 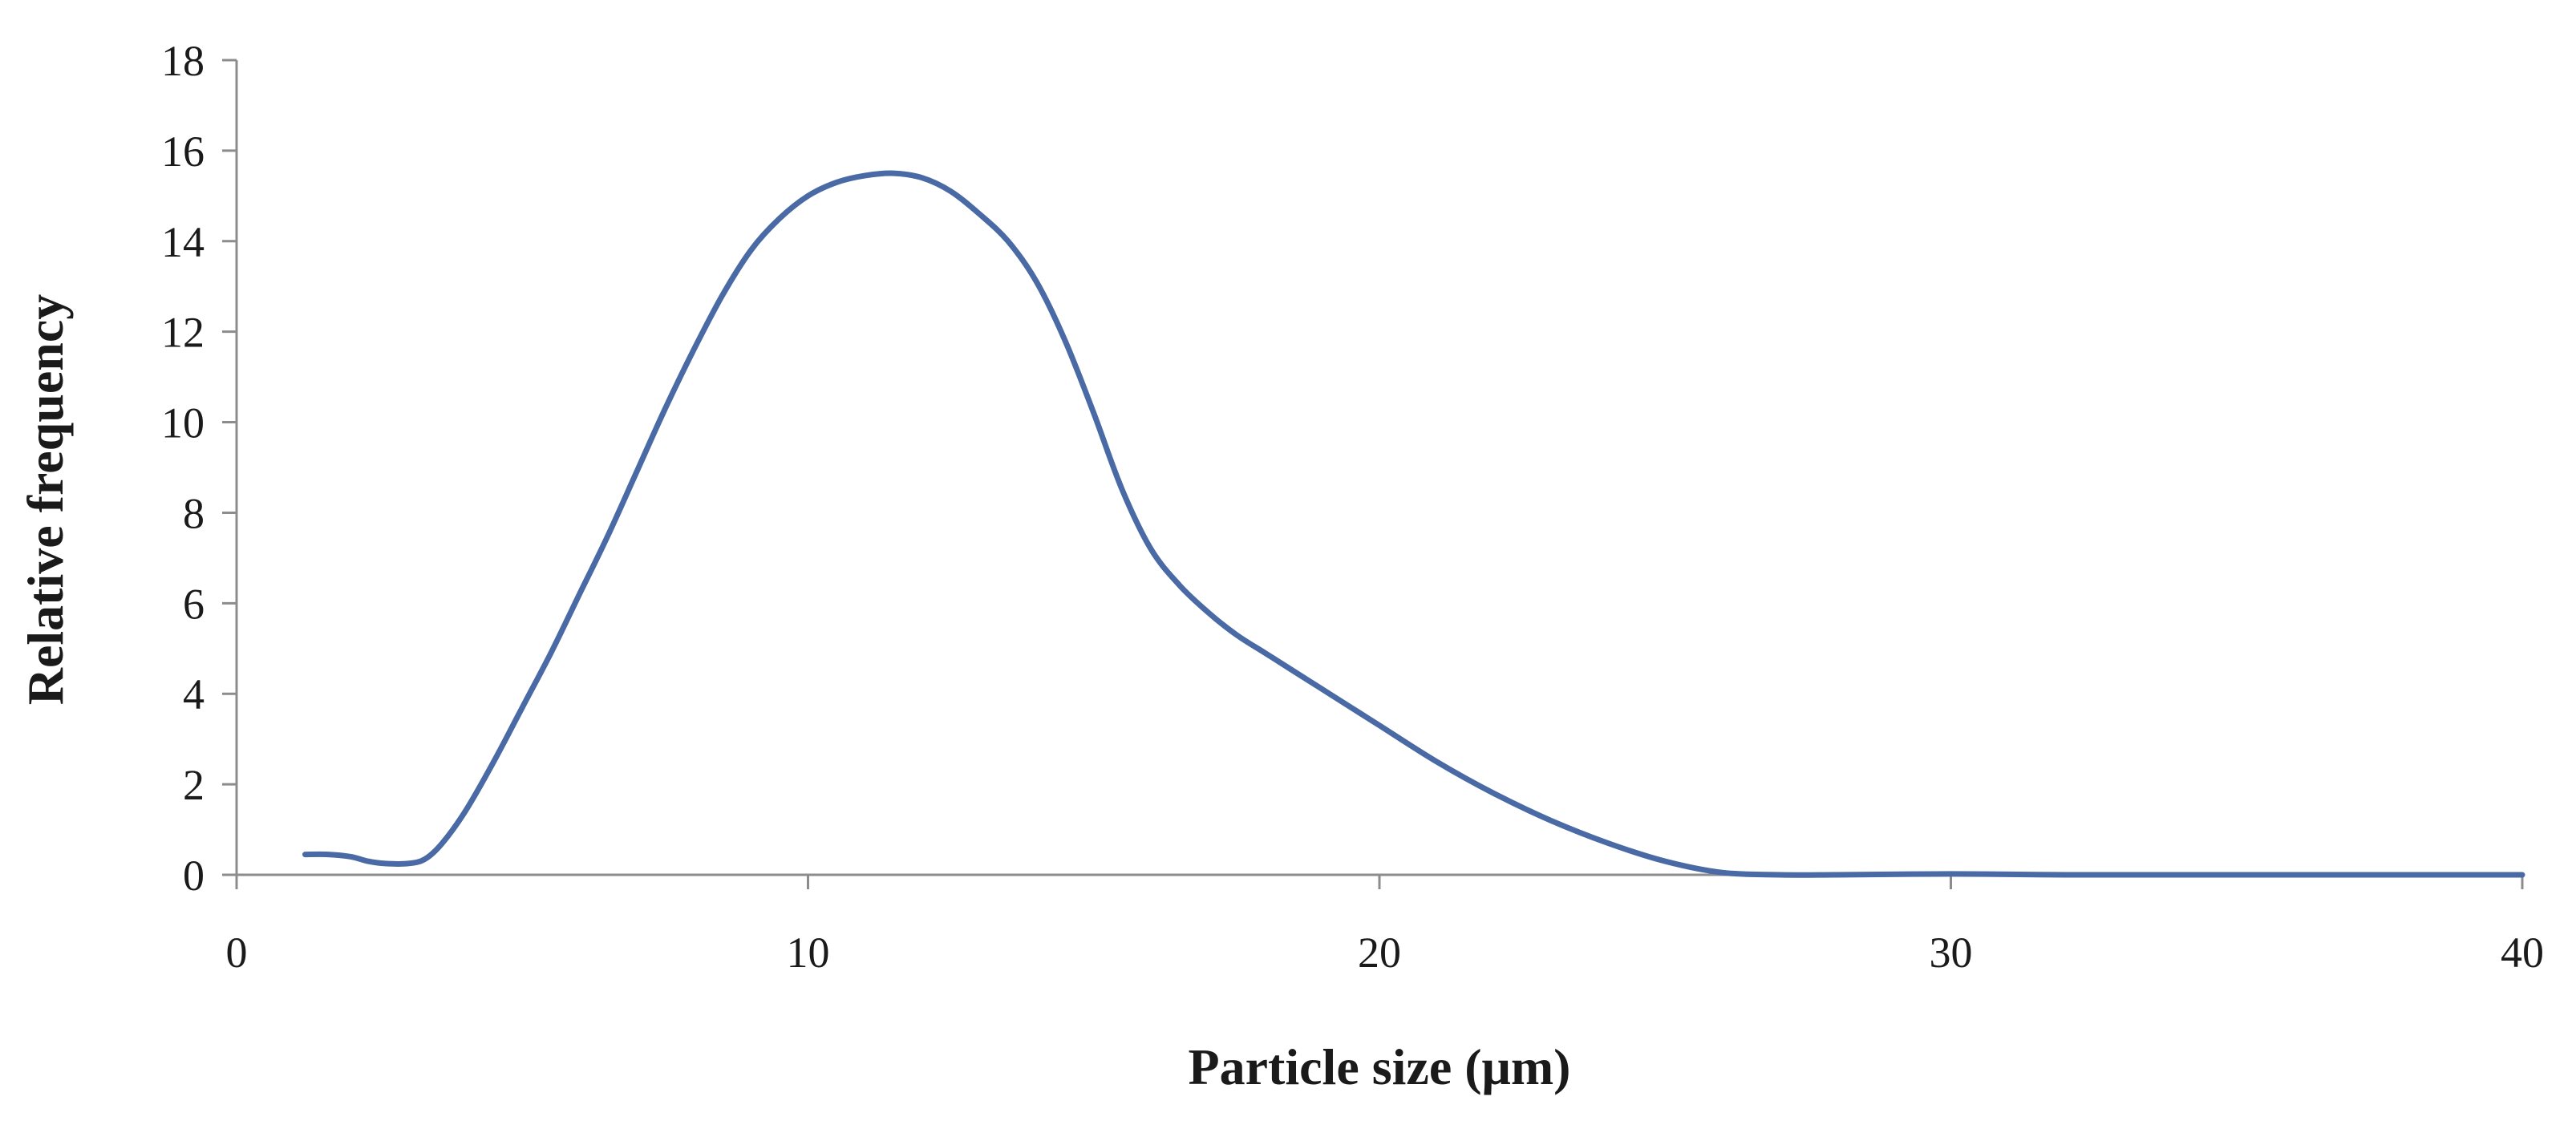 What do you see at coordinates (1385, 926) in the screenshot?
I see `x-axis-ticks: 0 10 20 30 40` at bounding box center [1385, 926].